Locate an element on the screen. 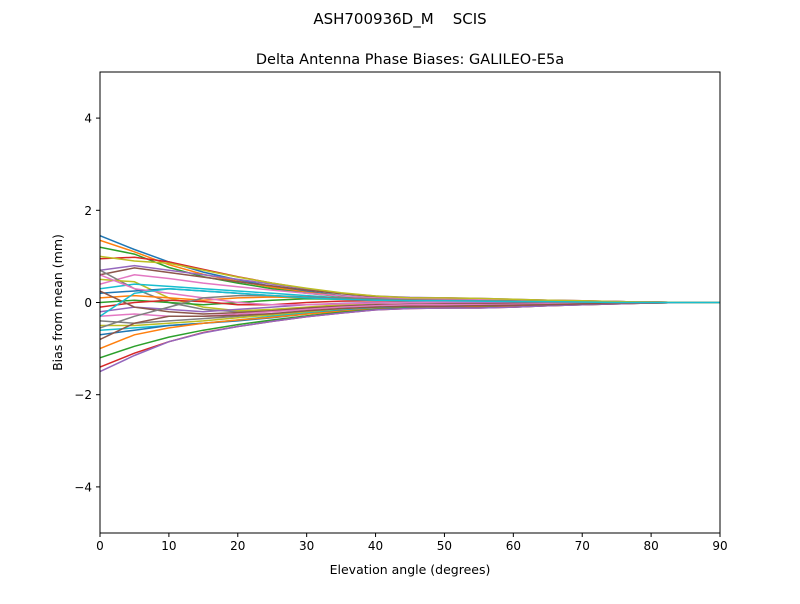  y-tick-label: 4 is located at coordinates (88, 119).